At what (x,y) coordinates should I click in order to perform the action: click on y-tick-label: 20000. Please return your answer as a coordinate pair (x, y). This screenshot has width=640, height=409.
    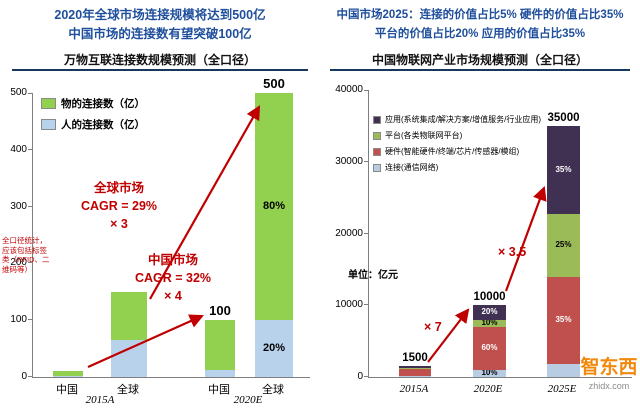
    Looking at the image, I should click on (349, 233).